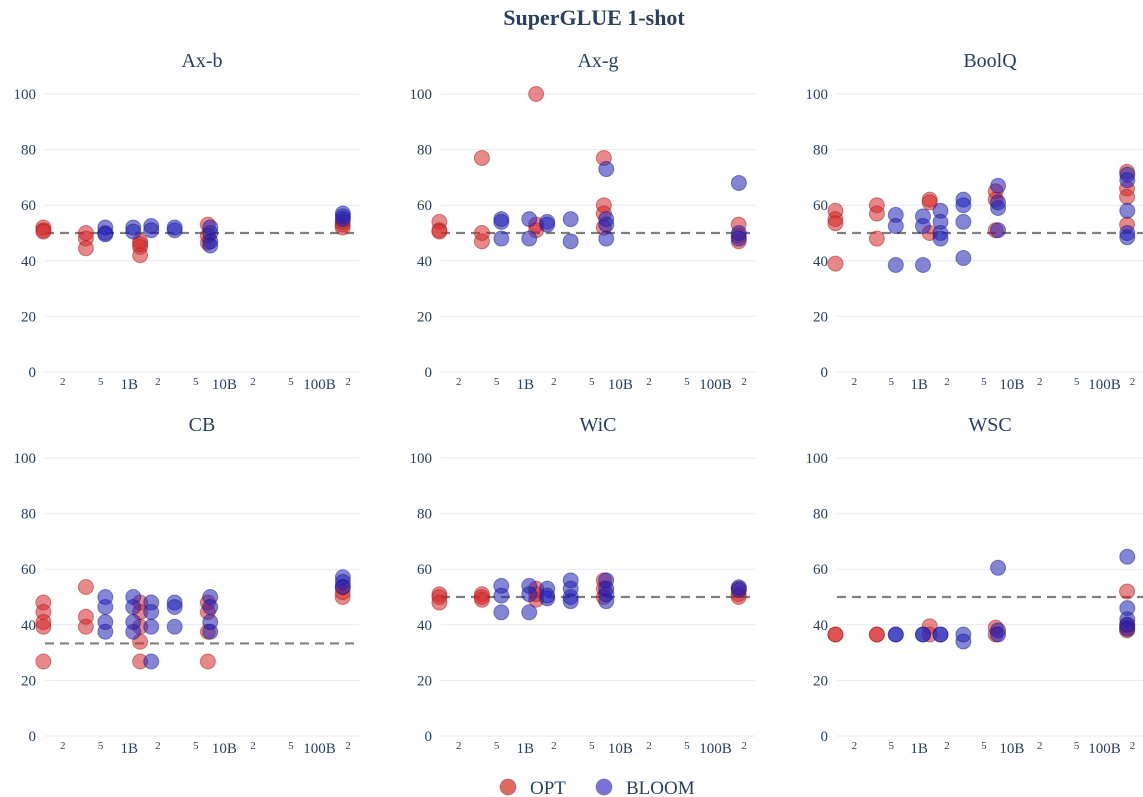 The width and height of the screenshot is (1143, 797). What do you see at coordinates (548, 787) in the screenshot?
I see `legend-label-opt: OPT` at bounding box center [548, 787].